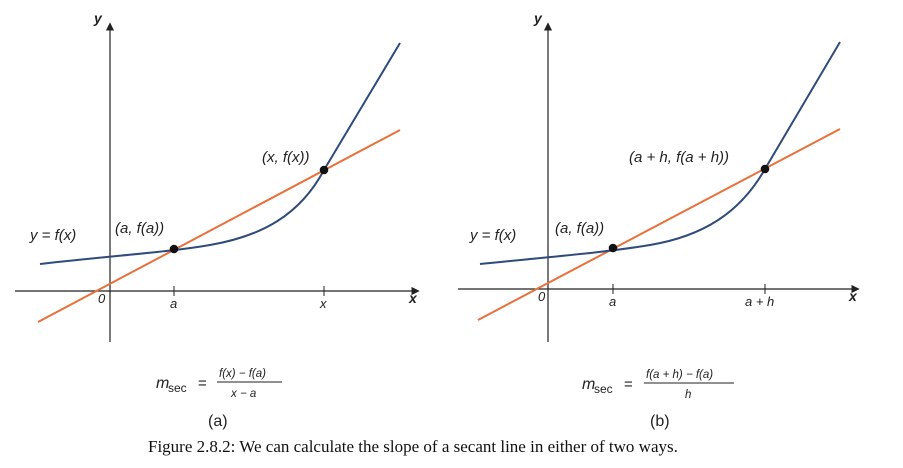 The width and height of the screenshot is (903, 468). Describe the element at coordinates (853, 296) in the screenshot. I see `panel-b-x-axis-label: x` at that location.